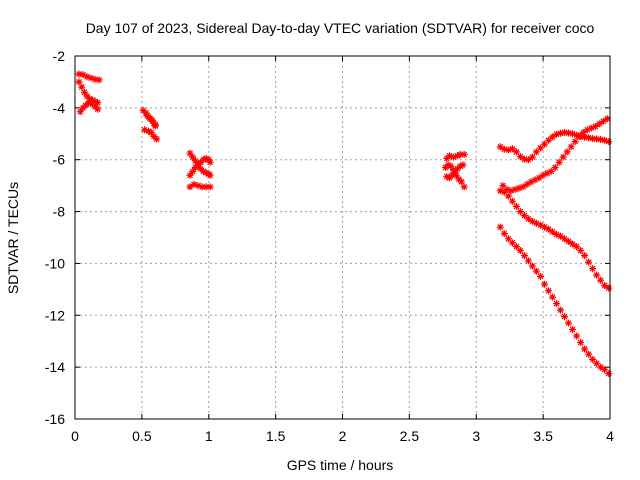  What do you see at coordinates (209, 436) in the screenshot?
I see `x-tick-label: 1` at bounding box center [209, 436].